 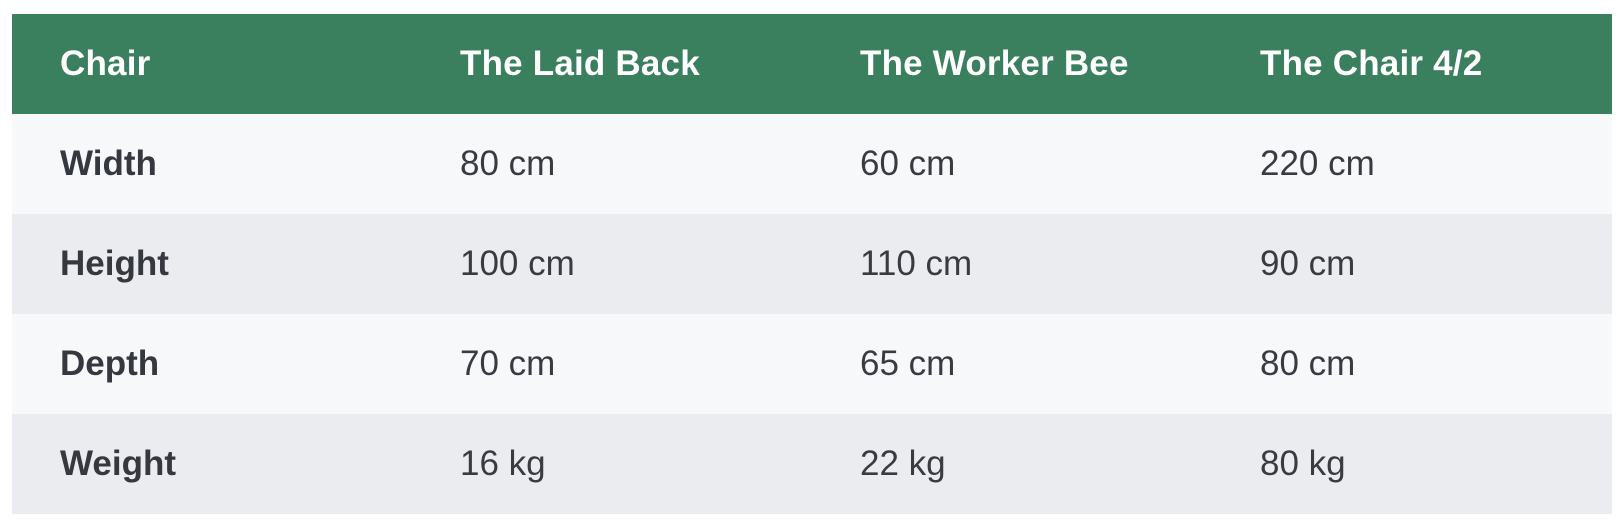 I want to click on table-cell: 100 cm, so click(x=517, y=263).